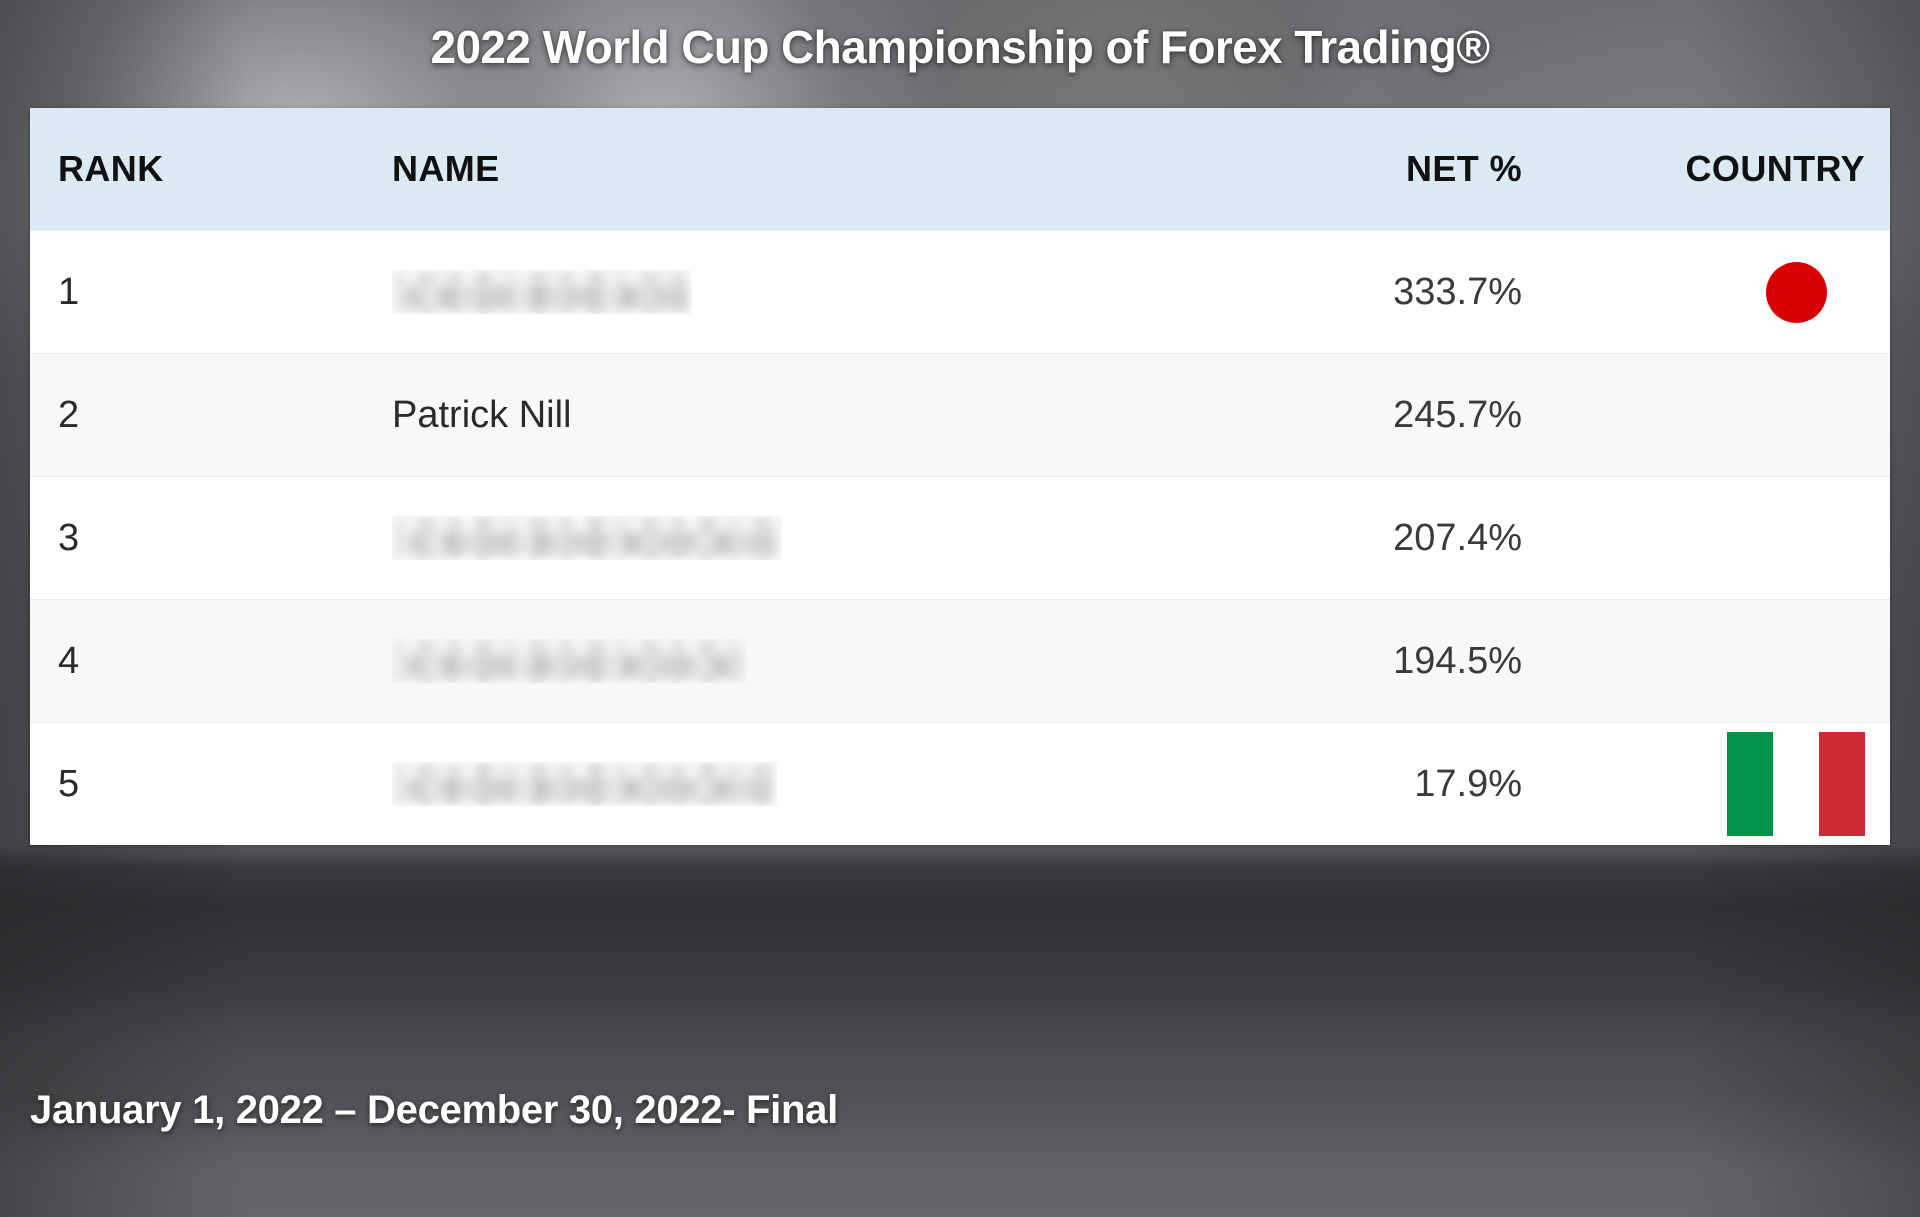 The height and width of the screenshot is (1217, 1920). I want to click on japan-sun-disc, so click(1796, 292).